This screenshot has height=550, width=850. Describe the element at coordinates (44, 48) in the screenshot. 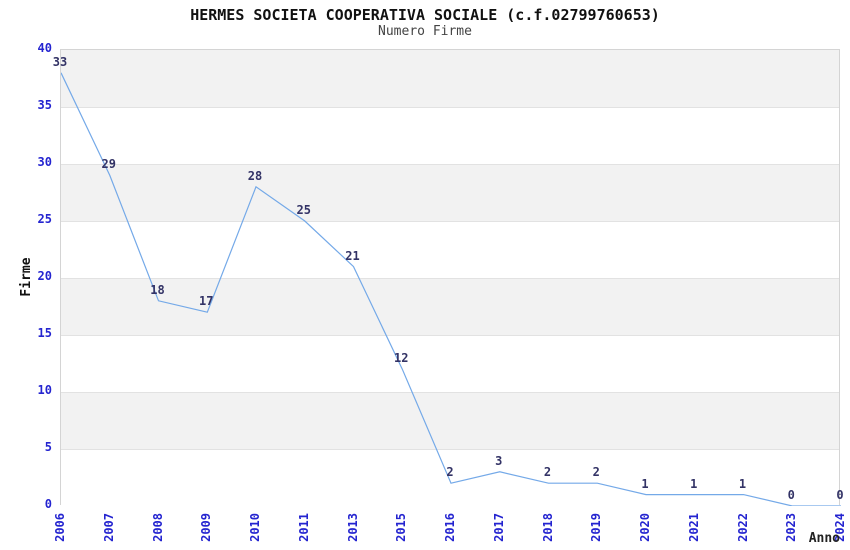

I see `y-tick-label: 40` at that location.